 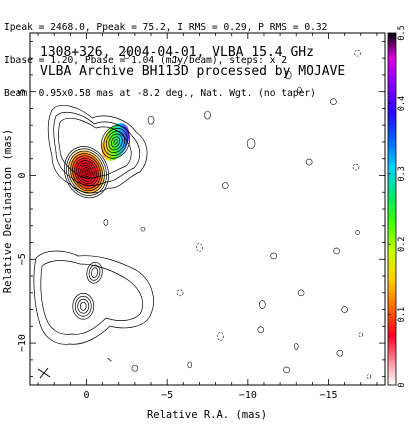 I want to click on colorbar-label: 0.2, so click(x=402, y=244).